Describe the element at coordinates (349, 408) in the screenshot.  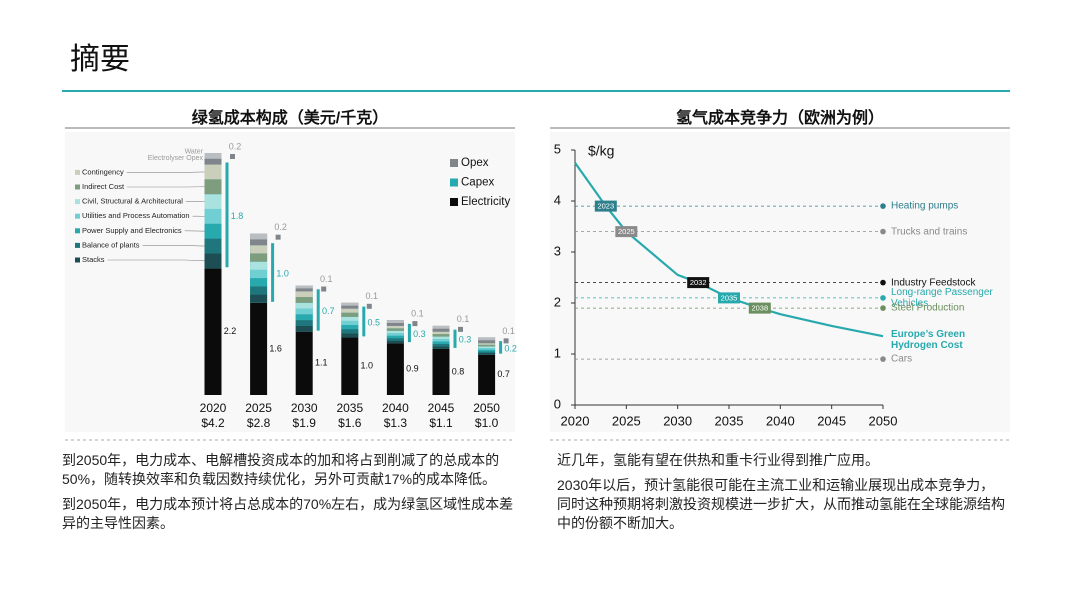
I see `x-tick-label: 2035` at that location.